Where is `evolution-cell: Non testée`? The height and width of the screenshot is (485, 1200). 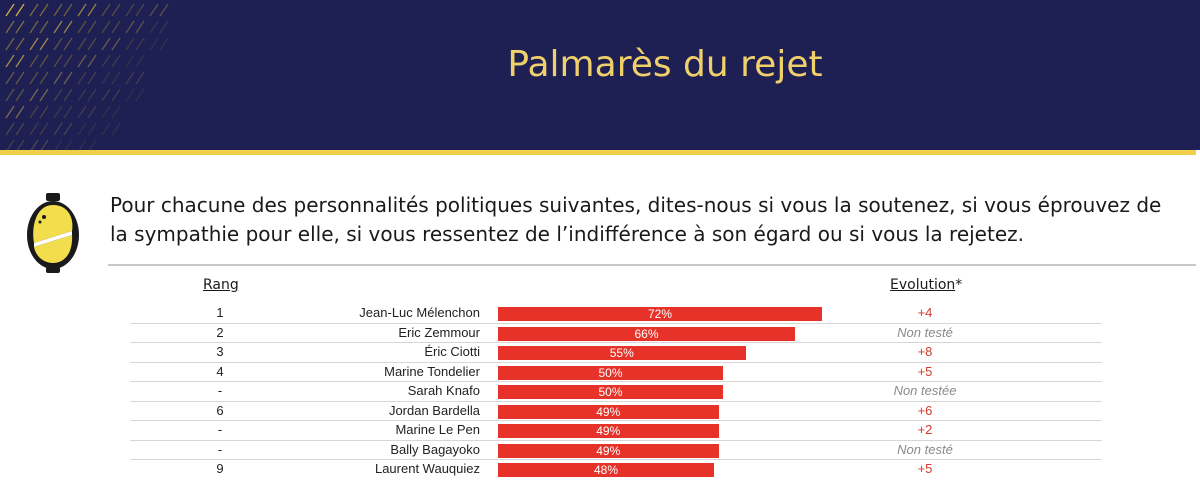
evolution-cell: Non testée is located at coordinates (925, 390).